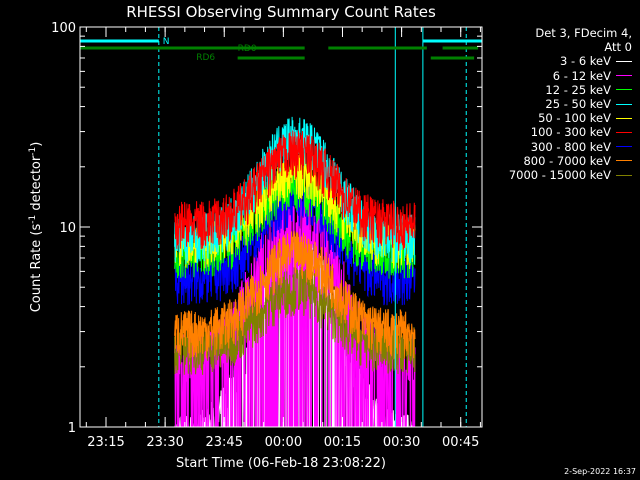  I want to click on legend-entry-3: 25 - 50 keV, so click(551, 104).